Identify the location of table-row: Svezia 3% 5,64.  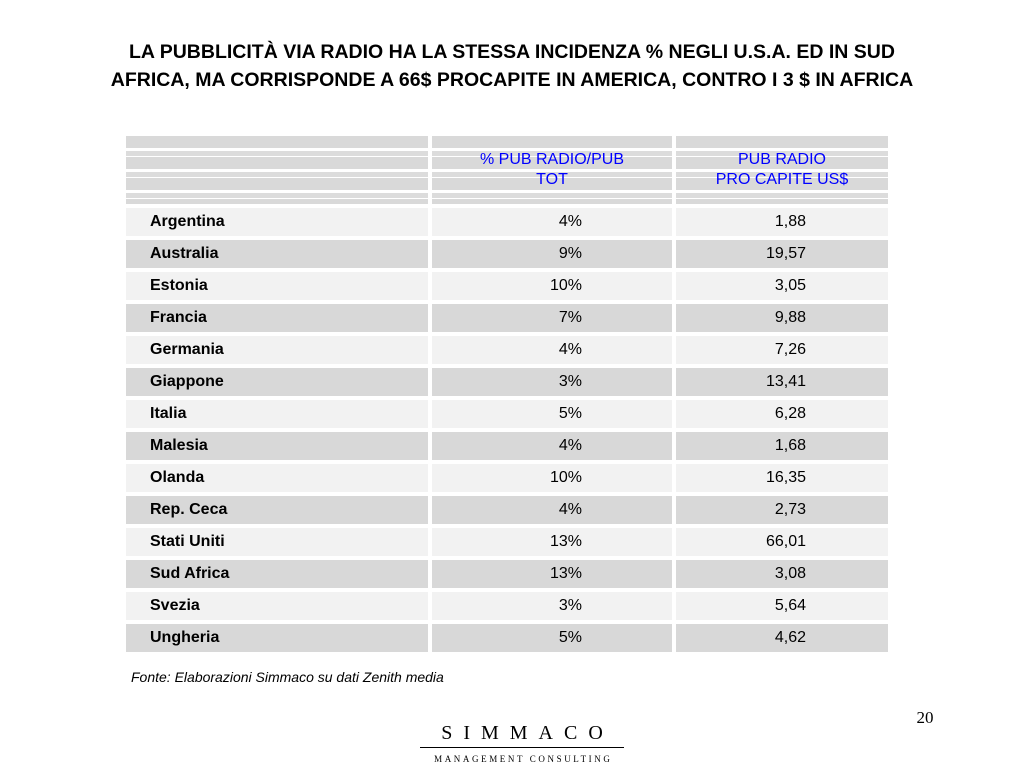
(507, 606).